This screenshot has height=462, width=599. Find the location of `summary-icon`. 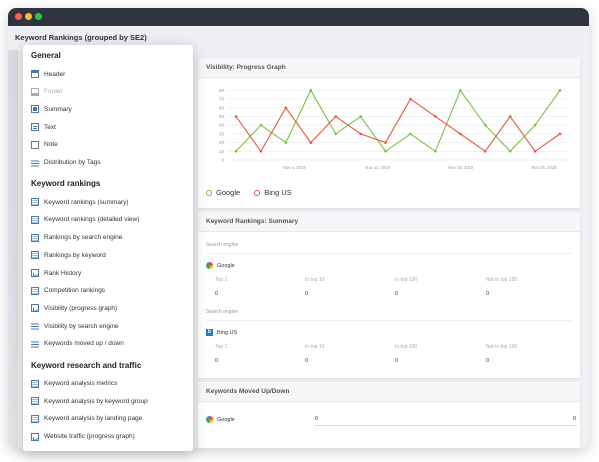

summary-icon is located at coordinates (35, 109).